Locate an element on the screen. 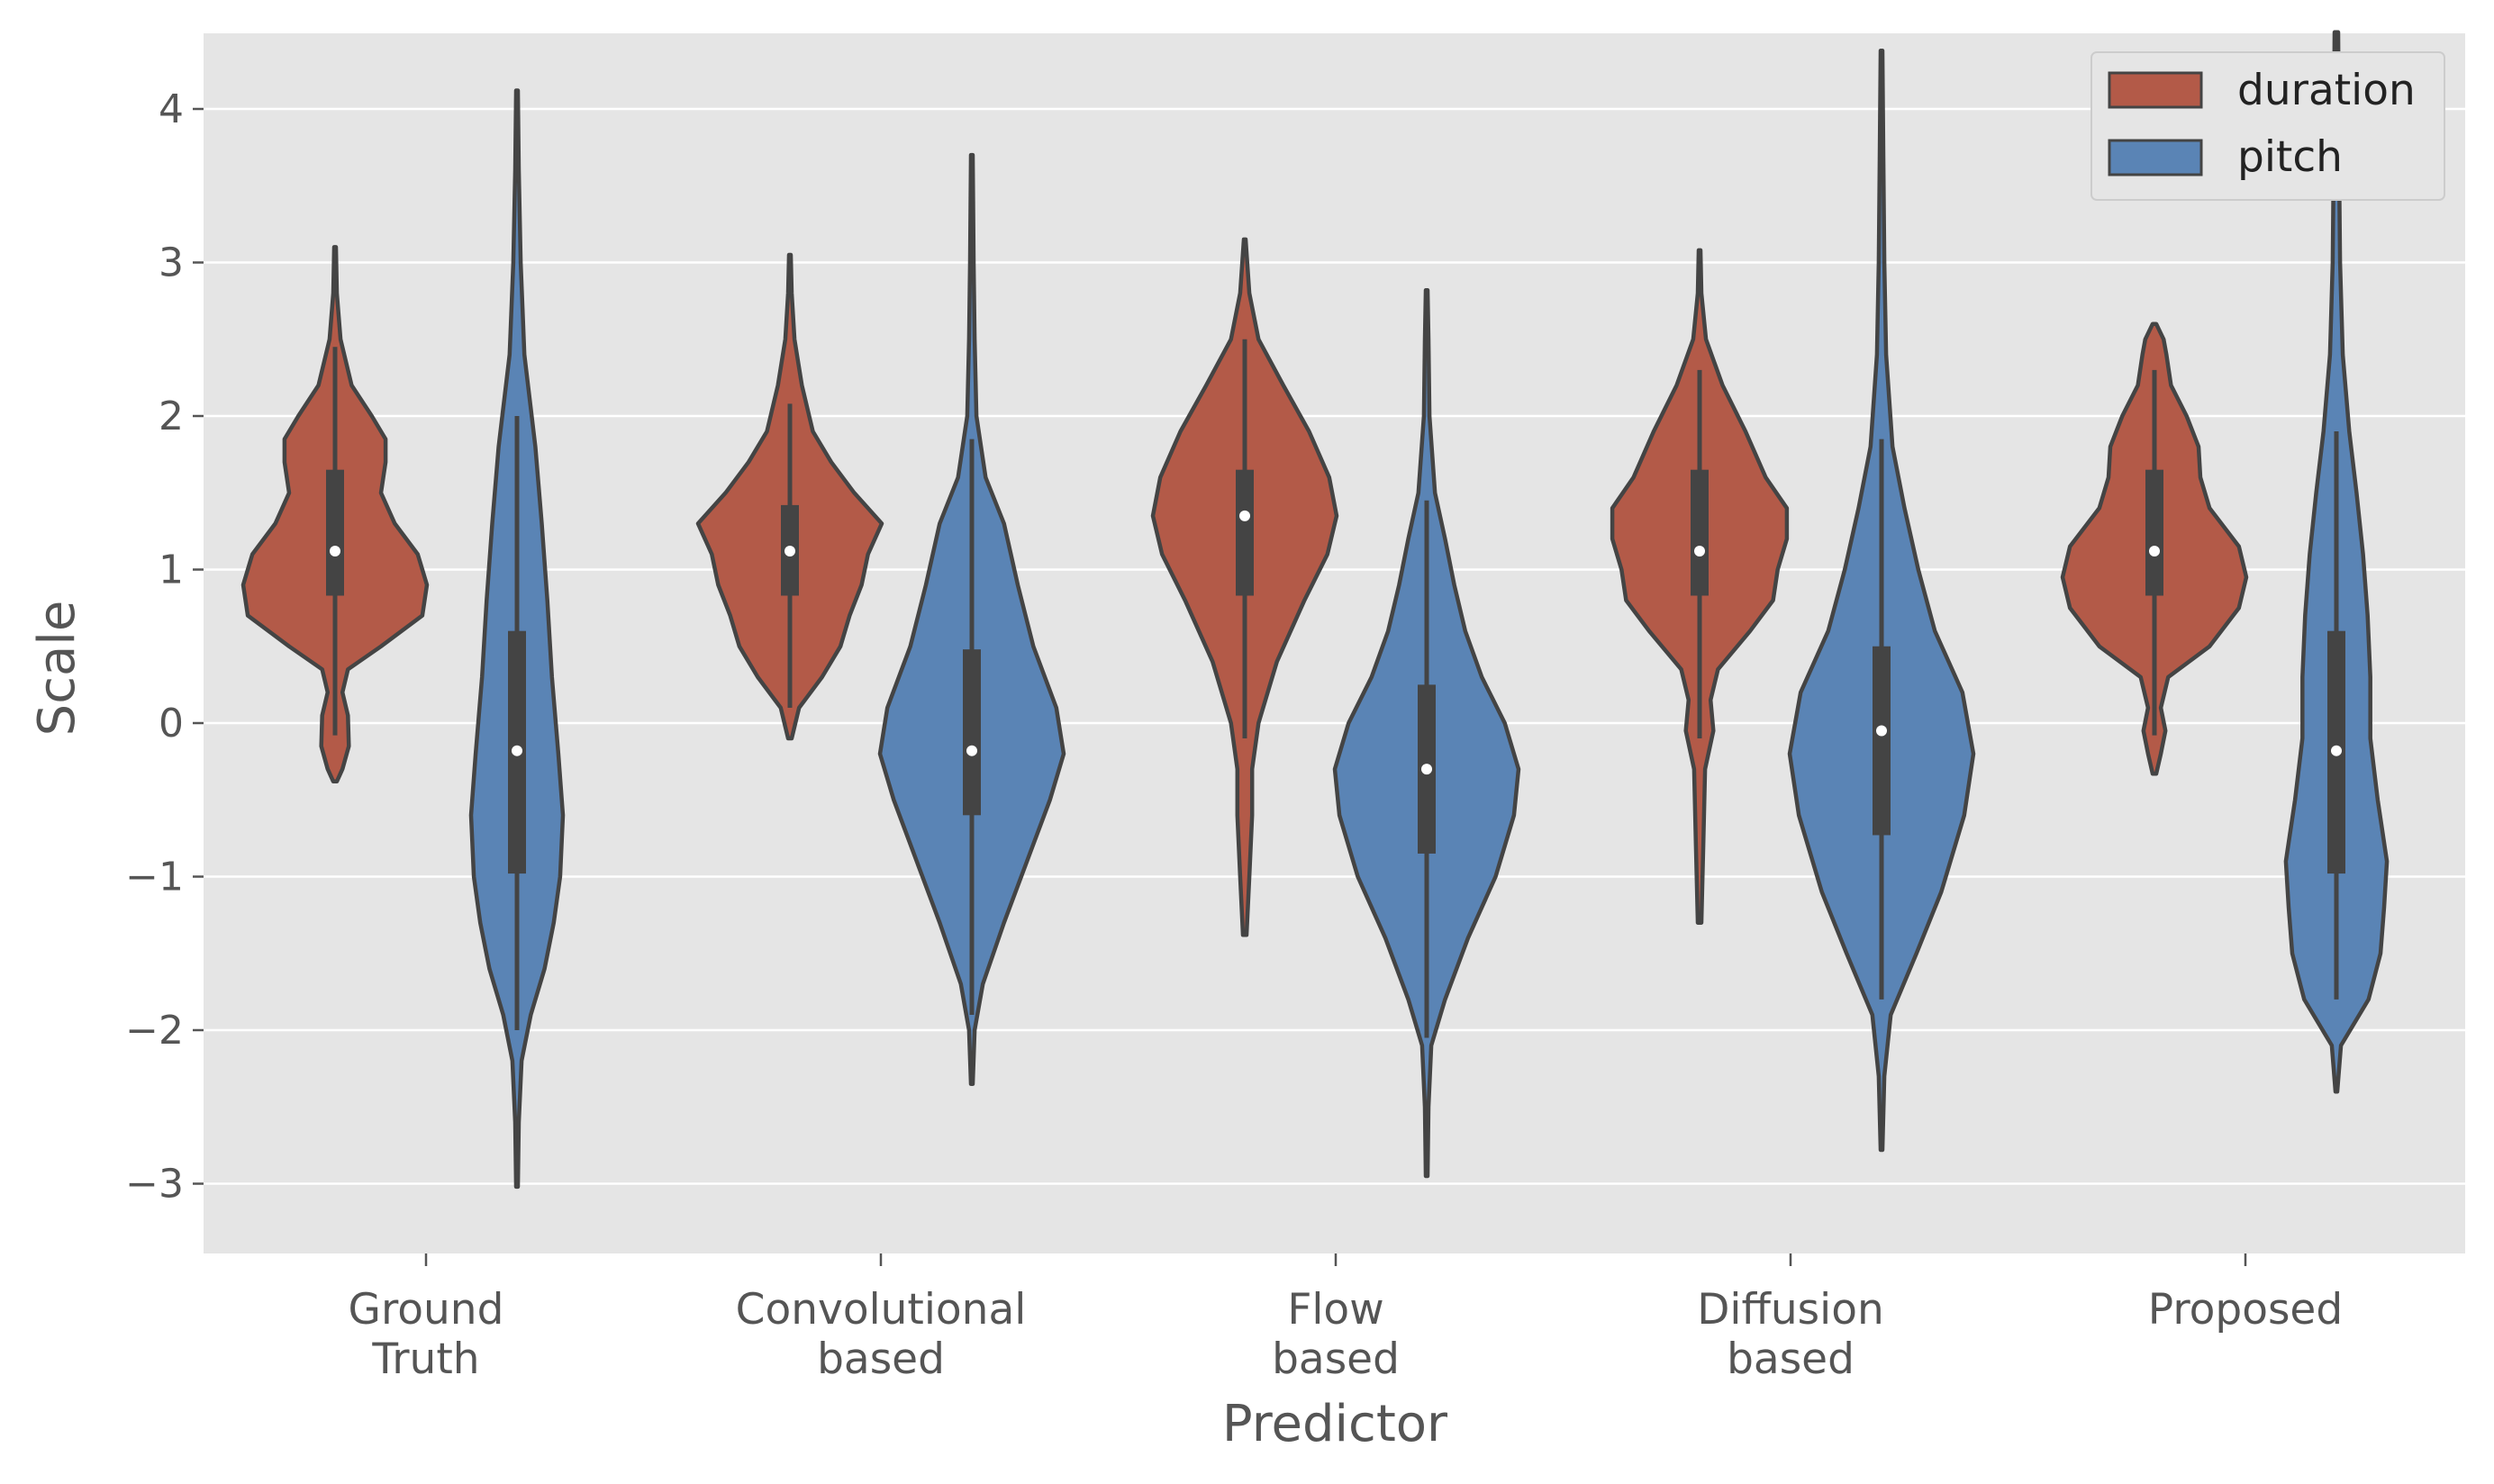 The width and height of the screenshot is (2494, 1484). y-tick-label: 3 is located at coordinates (172, 263).